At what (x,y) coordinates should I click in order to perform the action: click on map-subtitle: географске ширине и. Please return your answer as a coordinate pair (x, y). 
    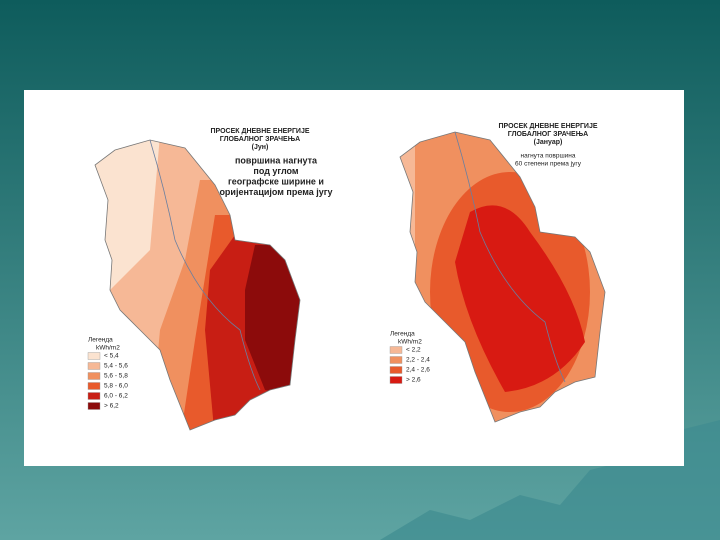
    Looking at the image, I should click on (276, 181).